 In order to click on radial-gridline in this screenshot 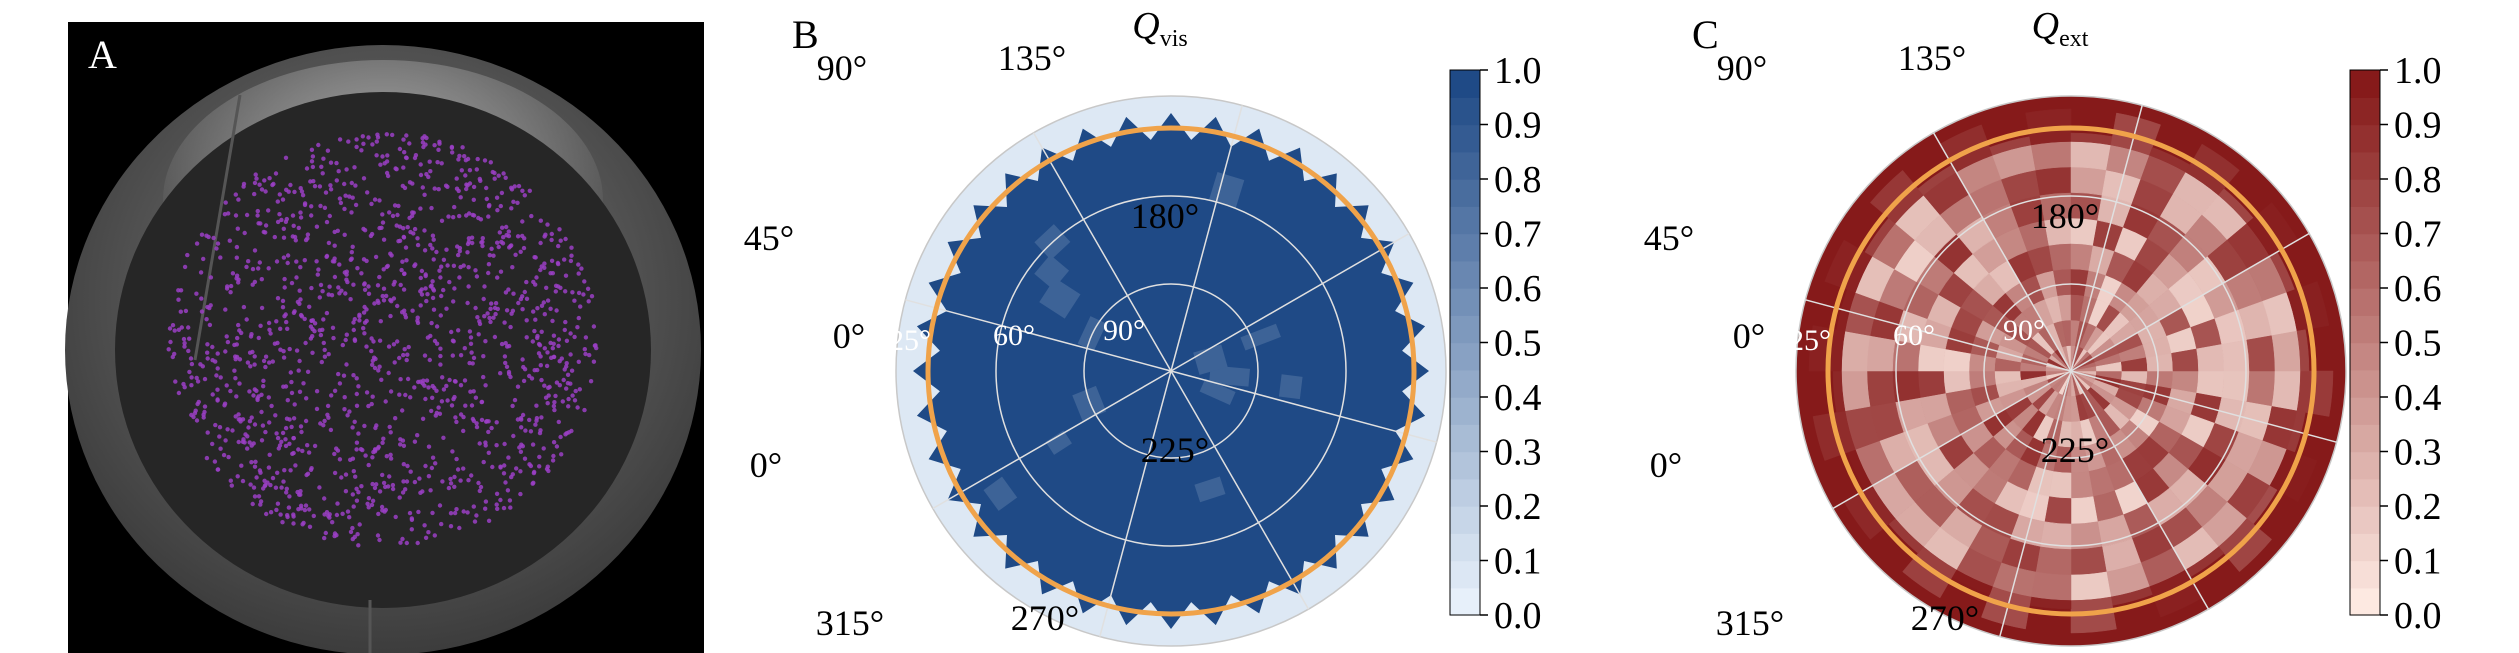, I will do `click(2071, 371)`.